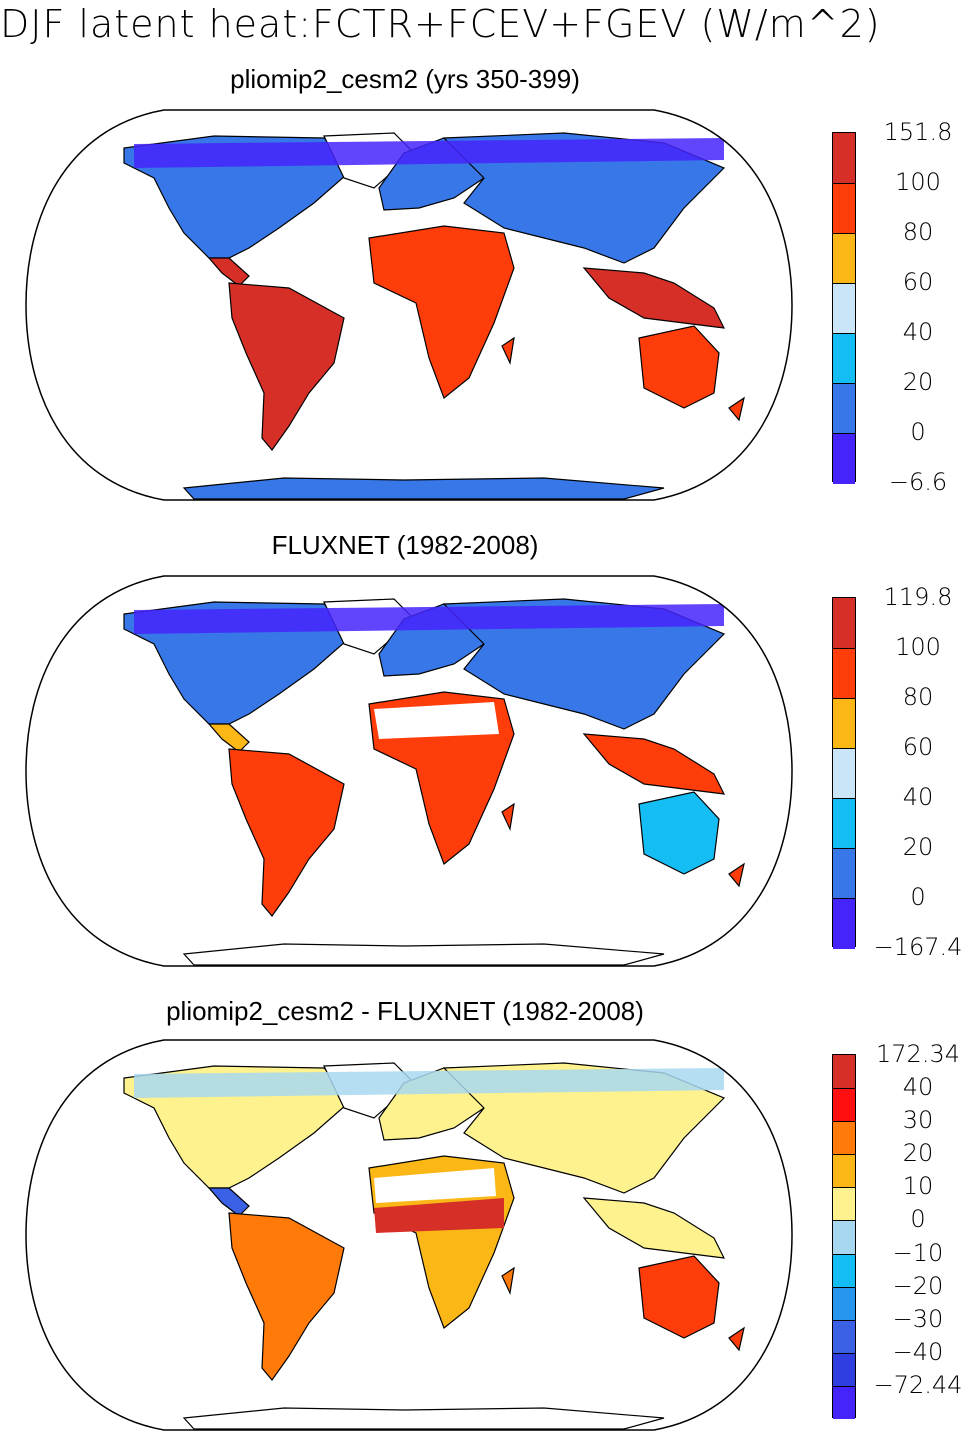 This screenshot has height=1432, width=964. I want to click on colorbar-tick-label: 30, so click(918, 1120).